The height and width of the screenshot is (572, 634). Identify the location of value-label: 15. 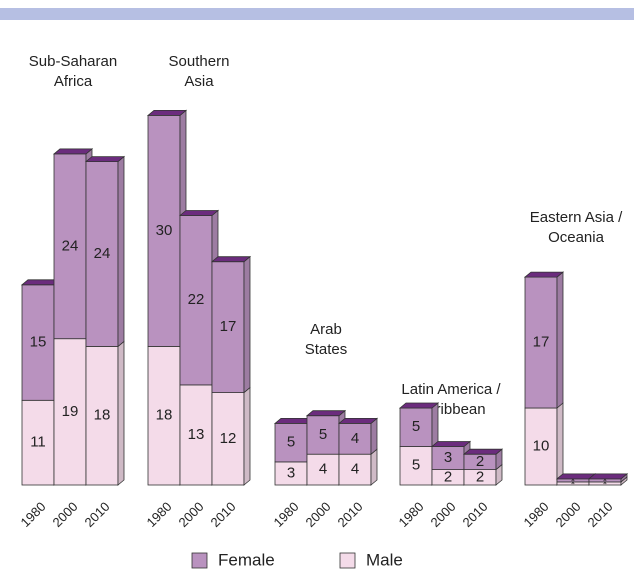
(38, 342).